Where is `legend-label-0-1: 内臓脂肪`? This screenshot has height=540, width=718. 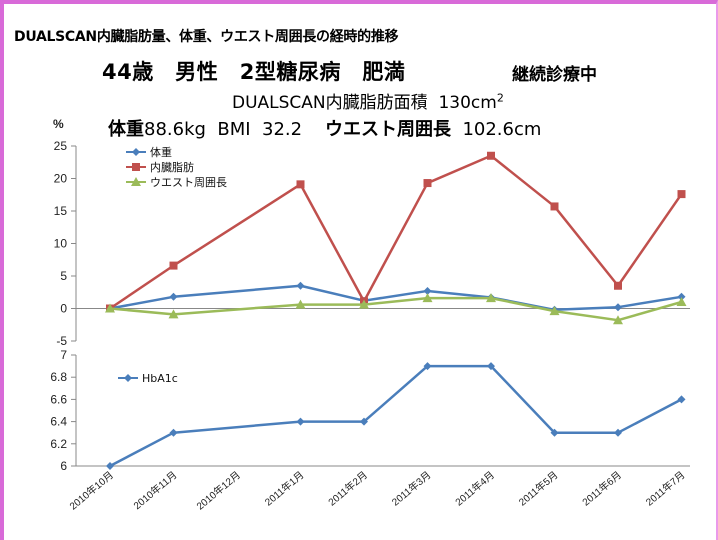 legend-label-0-1: 内臓脂肪 is located at coordinates (172, 167).